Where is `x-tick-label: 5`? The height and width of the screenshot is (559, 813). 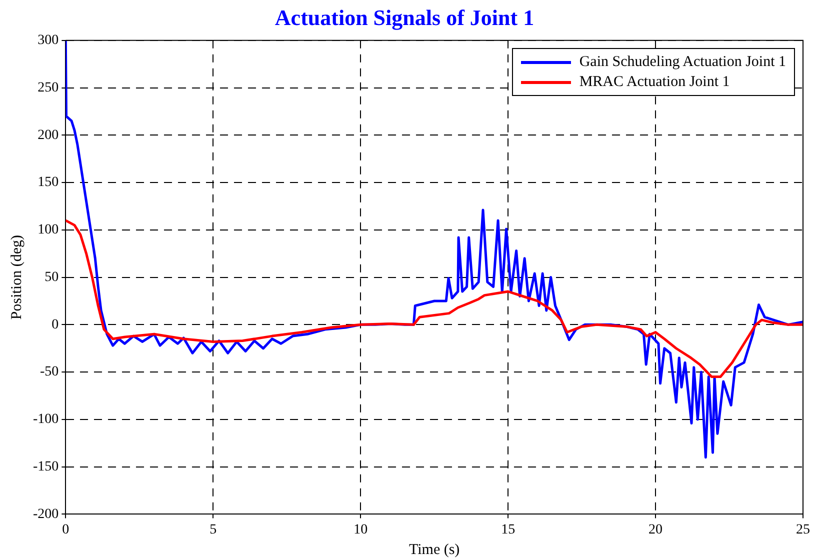
x-tick-label: 5 is located at coordinates (213, 530).